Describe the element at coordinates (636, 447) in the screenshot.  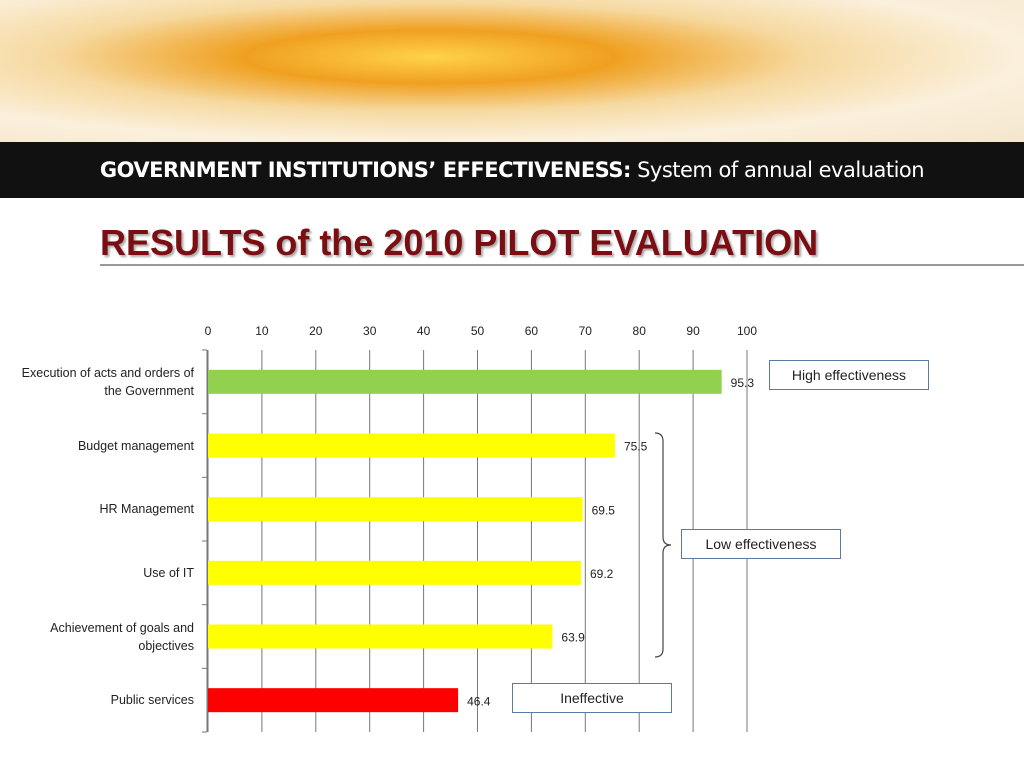
I see `value-label: 75.5` at that location.